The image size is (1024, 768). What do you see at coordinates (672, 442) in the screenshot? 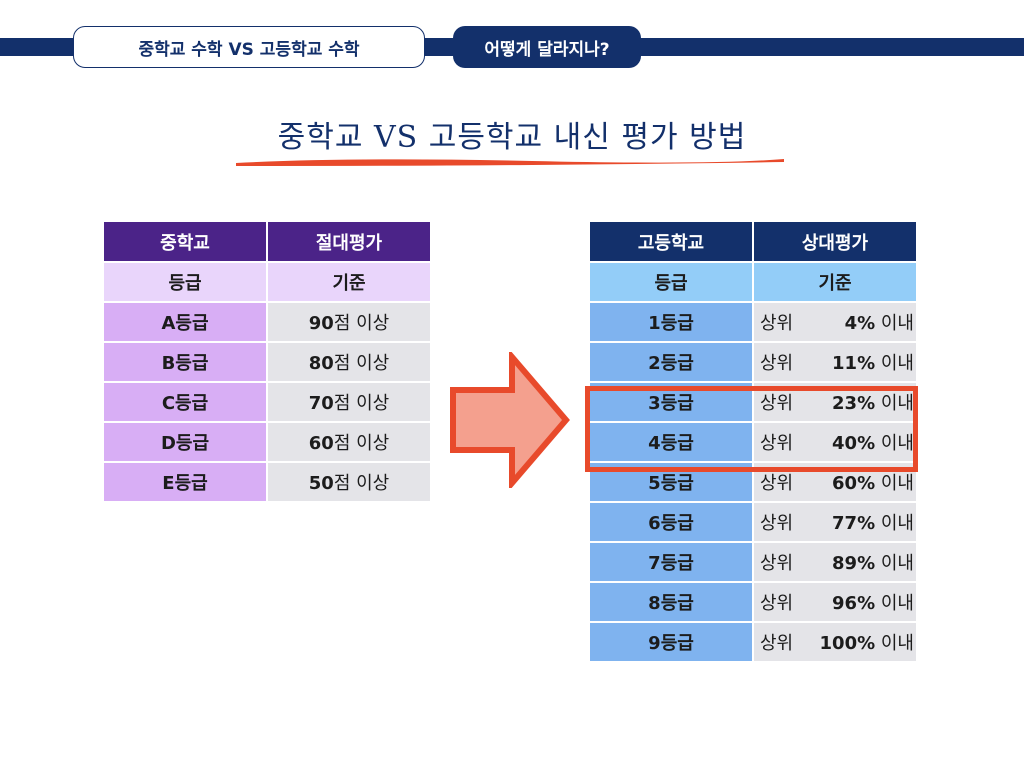
I see `hs-grade-cell: 4등급` at bounding box center [672, 442].